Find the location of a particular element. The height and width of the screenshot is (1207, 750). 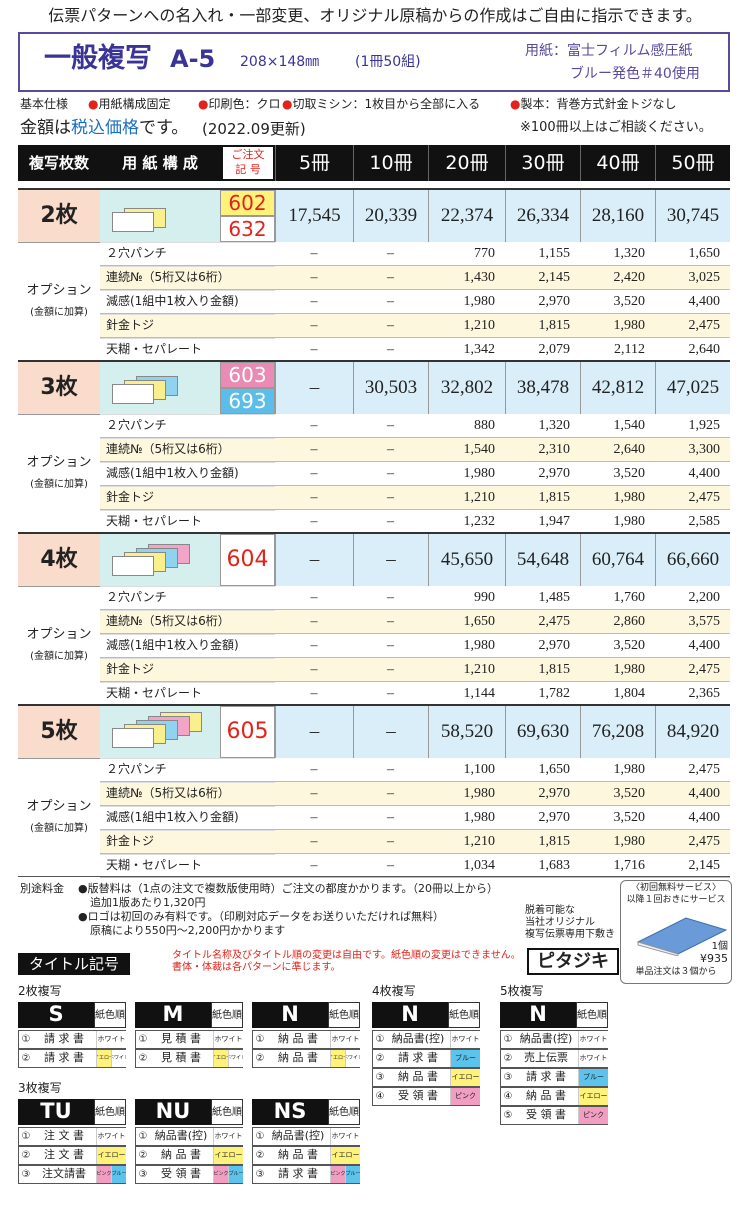

pitajiki-text: 当社オリジナル is located at coordinates (560, 922).